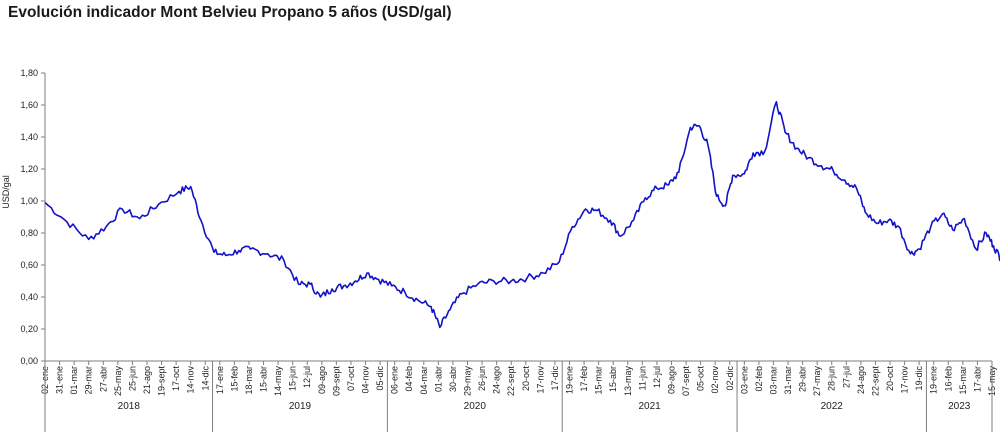  Describe the element at coordinates (147, 380) in the screenshot. I see `x-tick-label: 21-ago` at that location.